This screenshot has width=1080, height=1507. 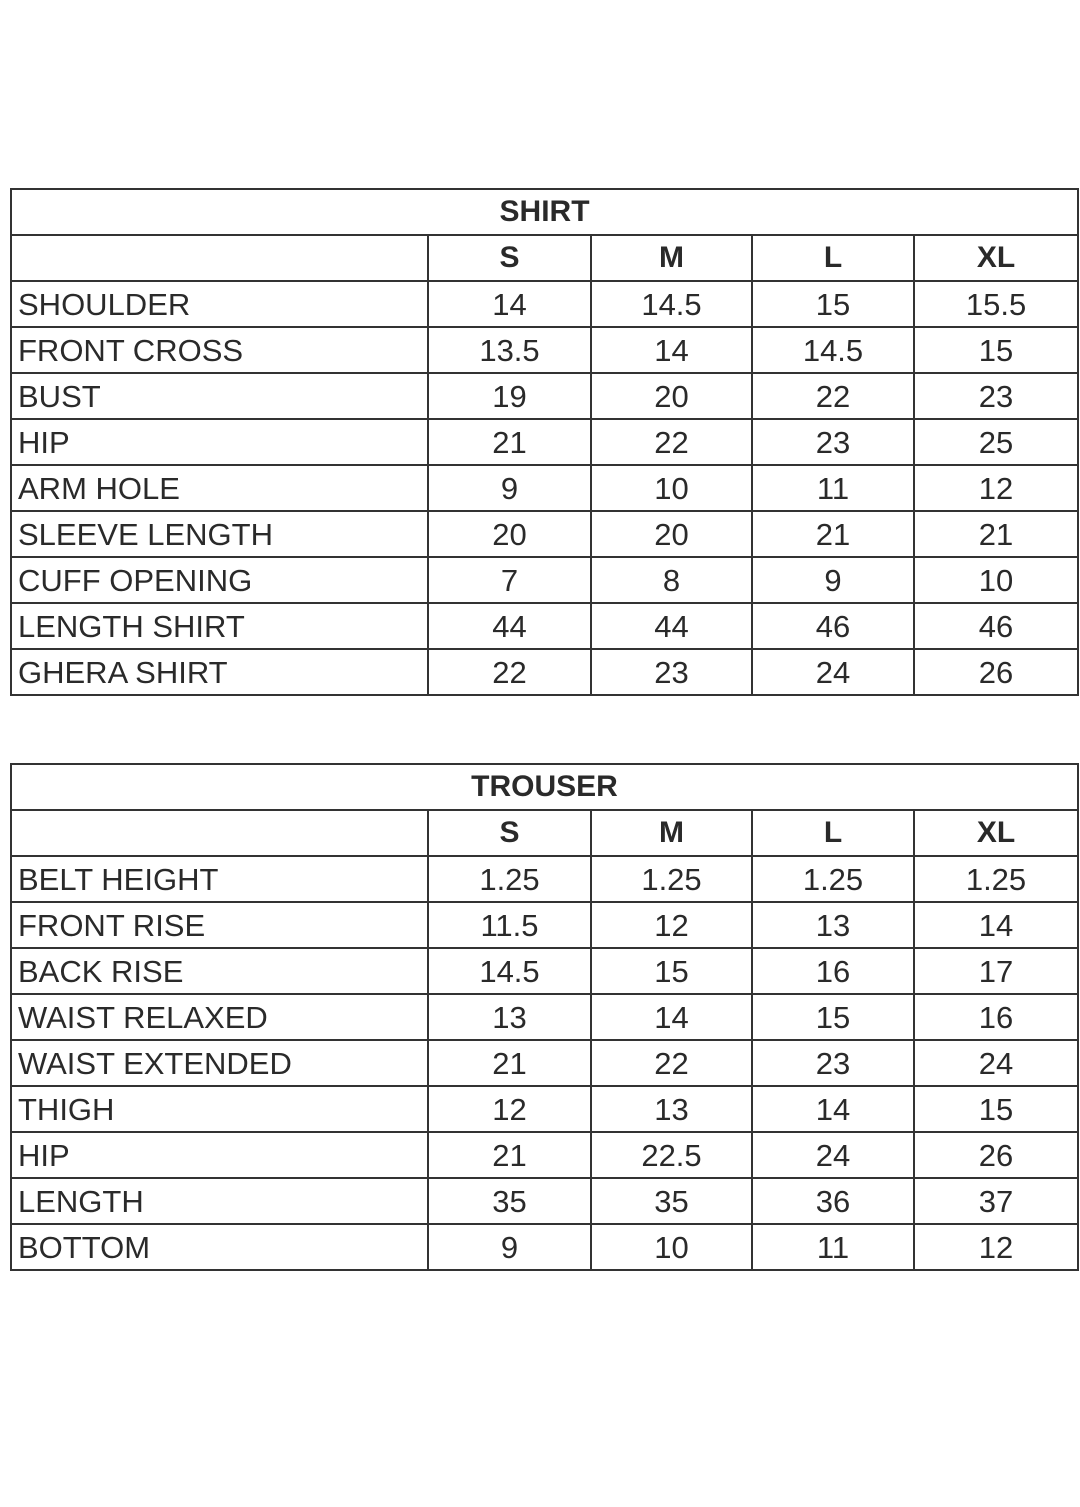 I want to click on table-title: TROUSER, so click(x=544, y=787).